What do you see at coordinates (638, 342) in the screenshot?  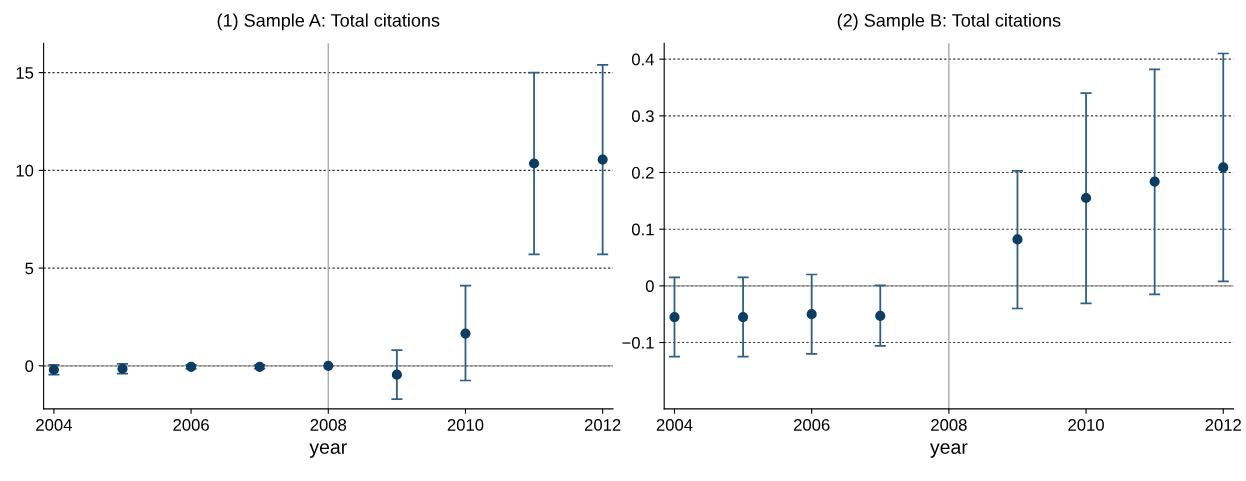 I see `y-tick-label: −0.1` at bounding box center [638, 342].